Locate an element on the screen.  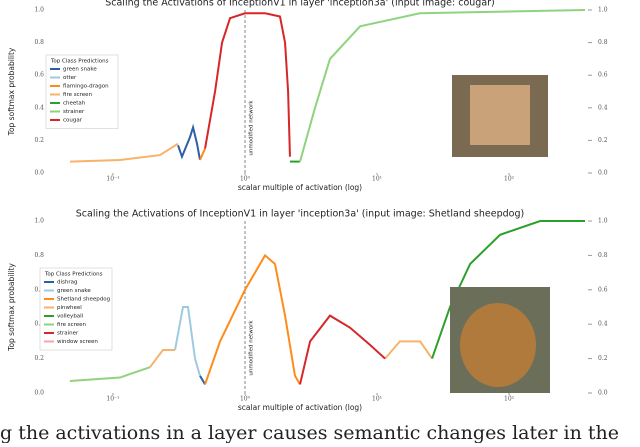
legend-box is located at coordinates (82, 91).